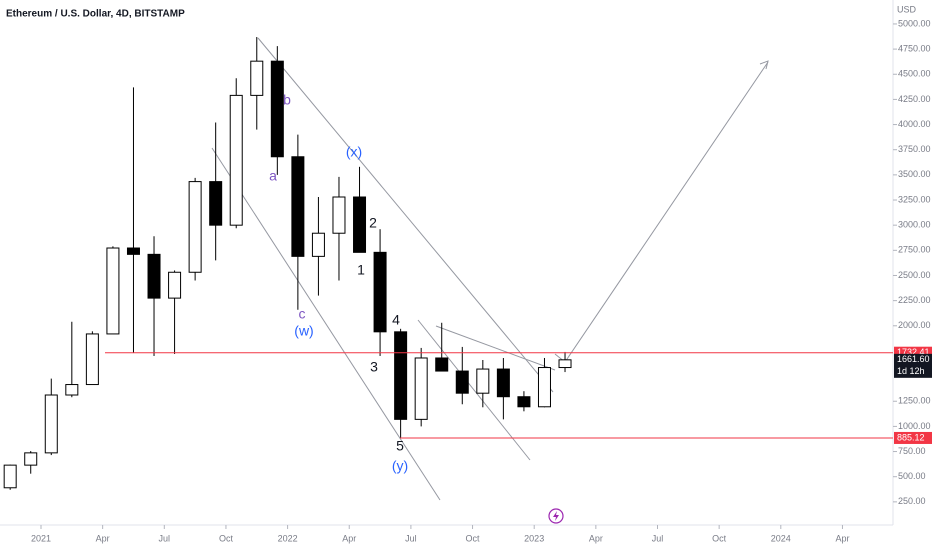  What do you see at coordinates (95, 14) in the screenshot?
I see `chart-title: Ethereum / U.S. Dollar, 4D, BITSTAMP` at bounding box center [95, 14].